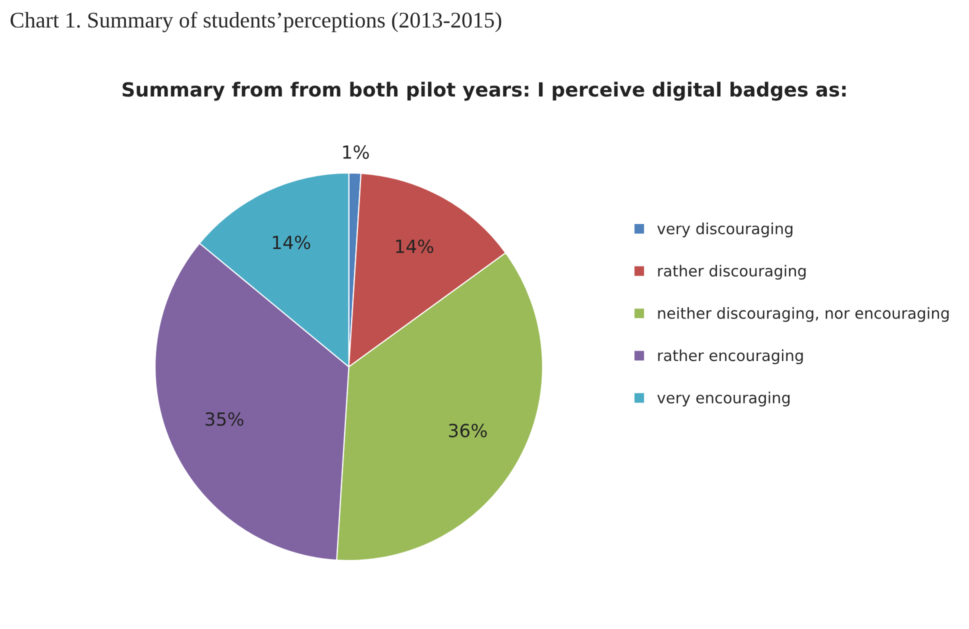 This screenshot has height=629, width=969. I want to click on data-label: 35%, so click(225, 419).